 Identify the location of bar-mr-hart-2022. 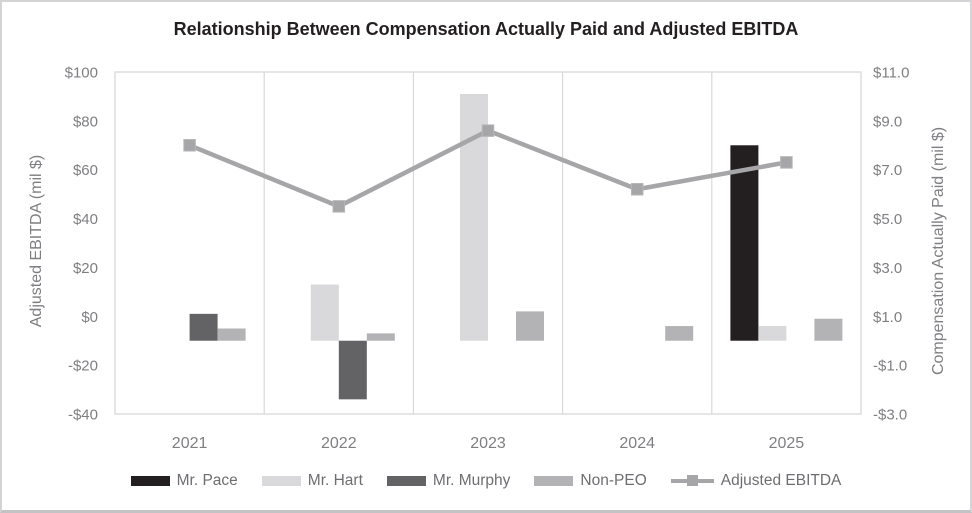
(324, 312).